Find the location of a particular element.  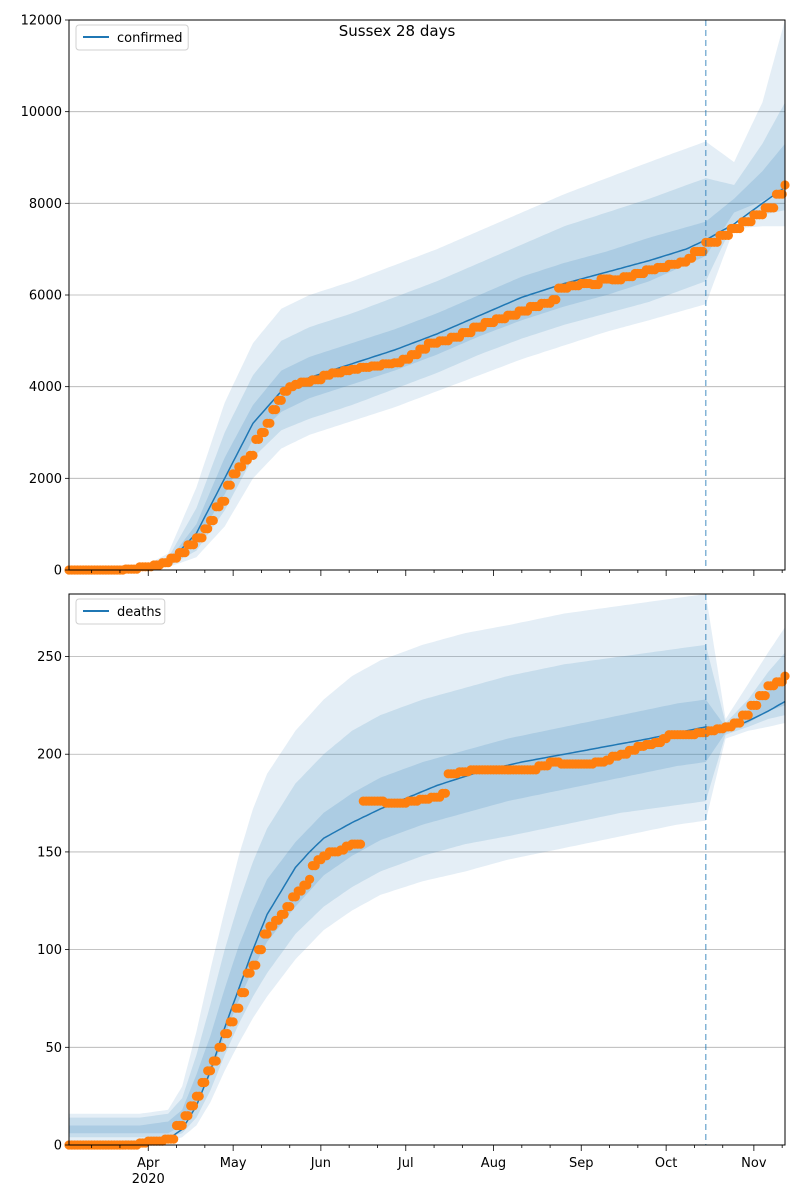

y-tick-label: 8000 is located at coordinates (45, 204).